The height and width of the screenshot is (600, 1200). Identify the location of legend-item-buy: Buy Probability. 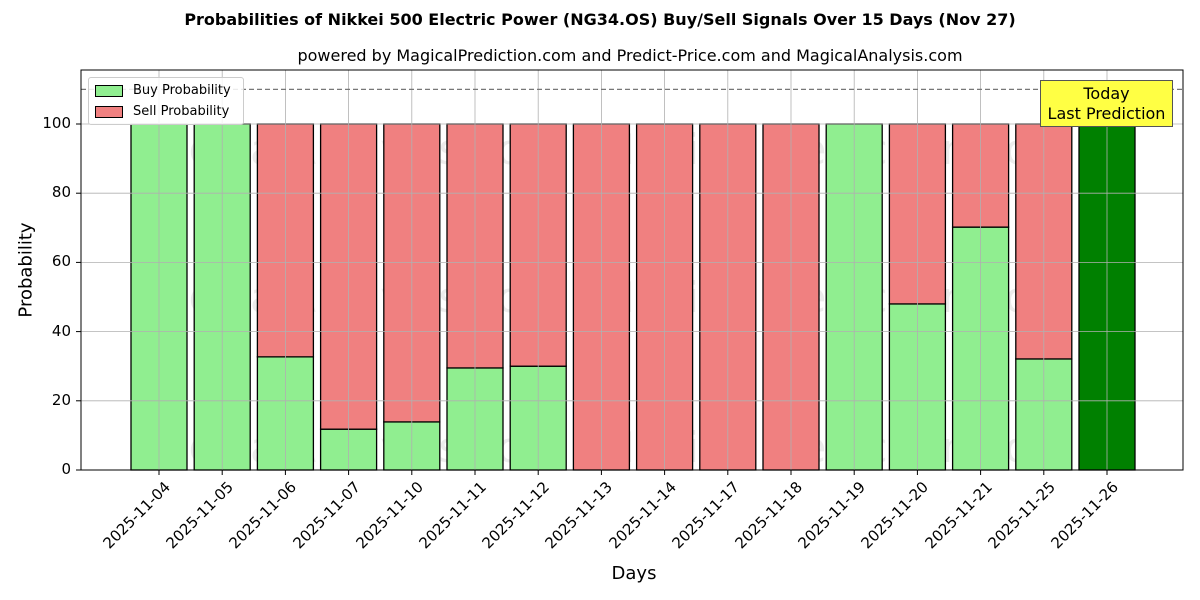
(163, 90).